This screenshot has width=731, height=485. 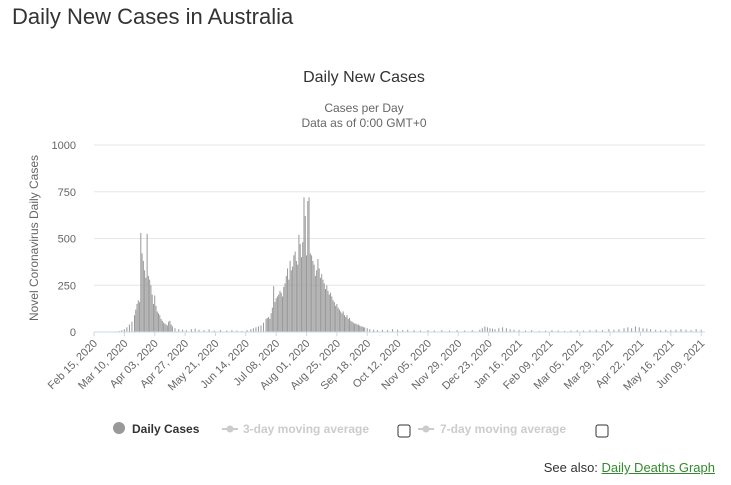 I want to click on y-tick-label: 1000, so click(x=64, y=146).